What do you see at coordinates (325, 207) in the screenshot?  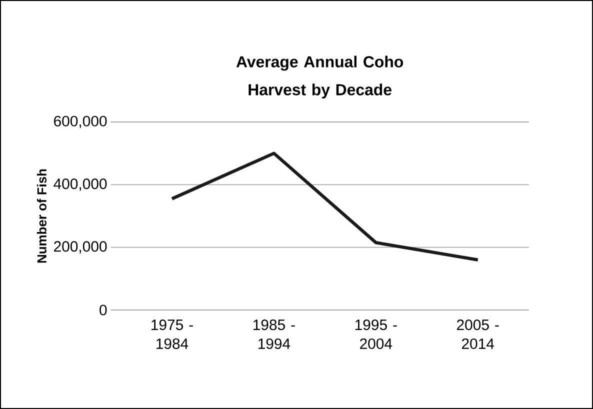 I see `line-series` at bounding box center [325, 207].